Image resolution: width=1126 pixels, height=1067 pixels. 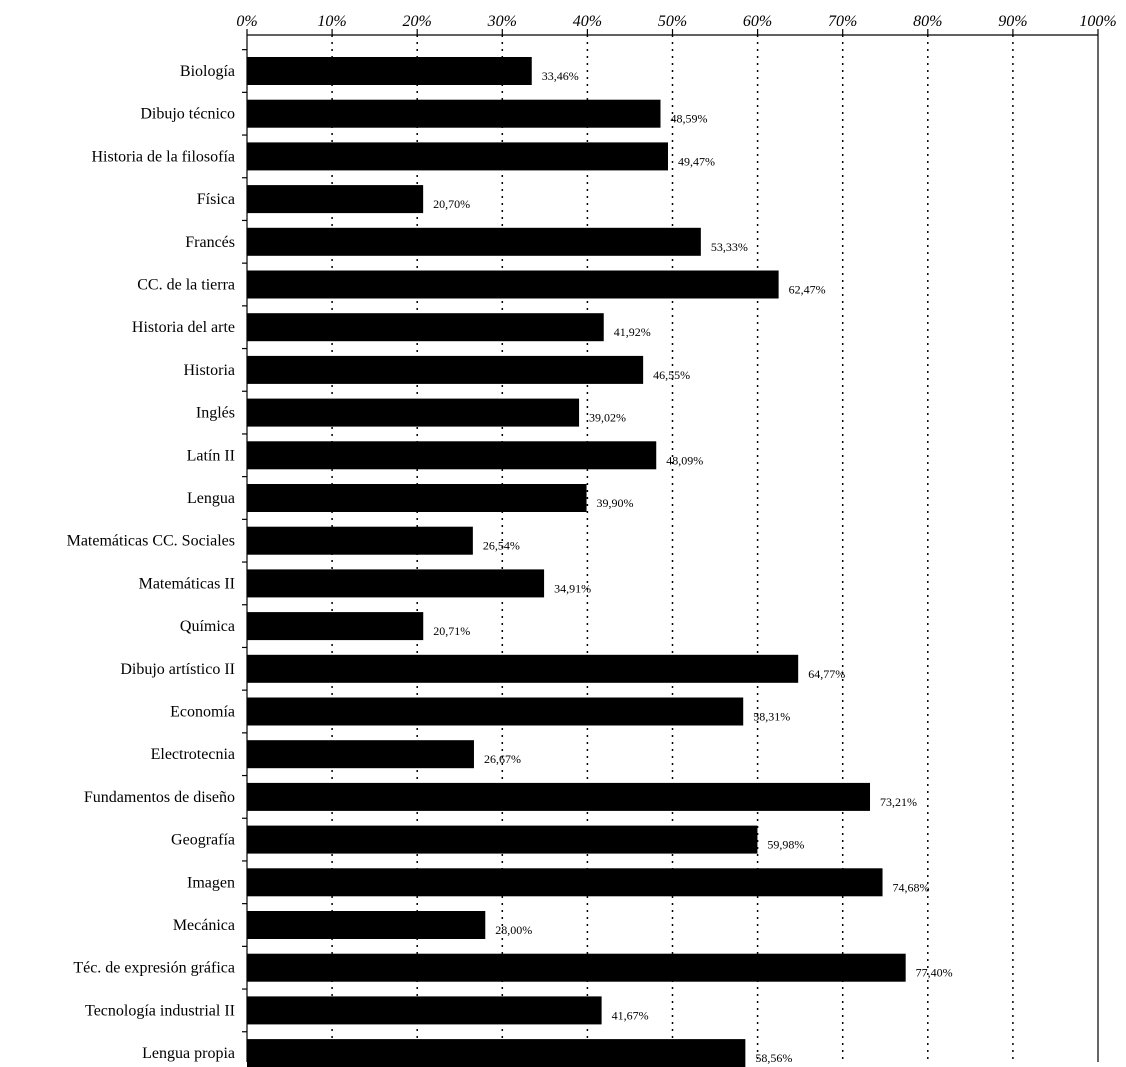 What do you see at coordinates (560, 76) in the screenshot?
I see `value-label: 33,46%` at bounding box center [560, 76].